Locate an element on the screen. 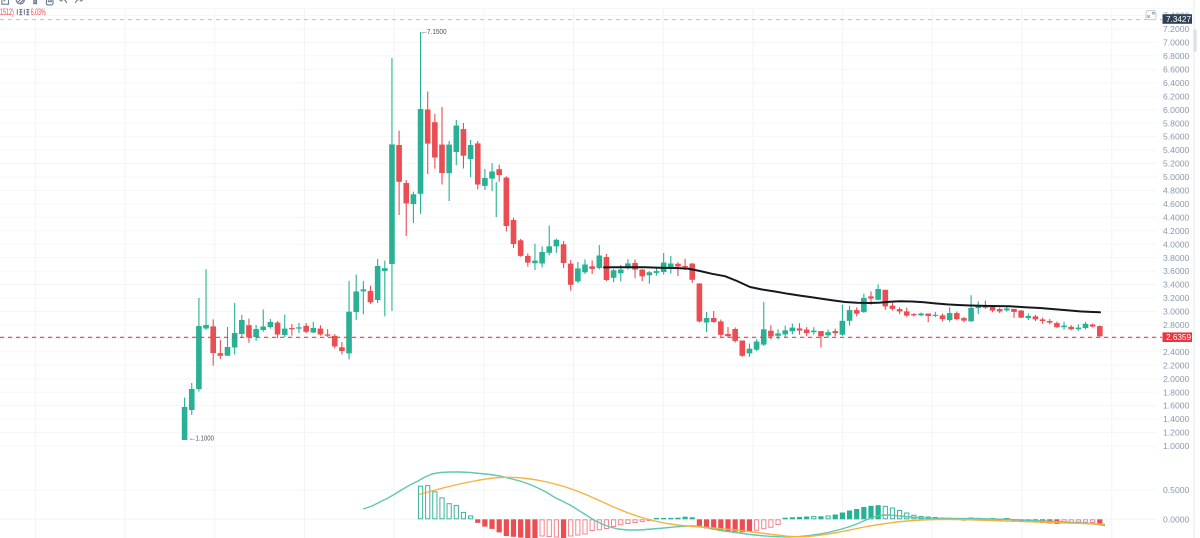  svg-text: 4.4000 is located at coordinates (1176, 217).